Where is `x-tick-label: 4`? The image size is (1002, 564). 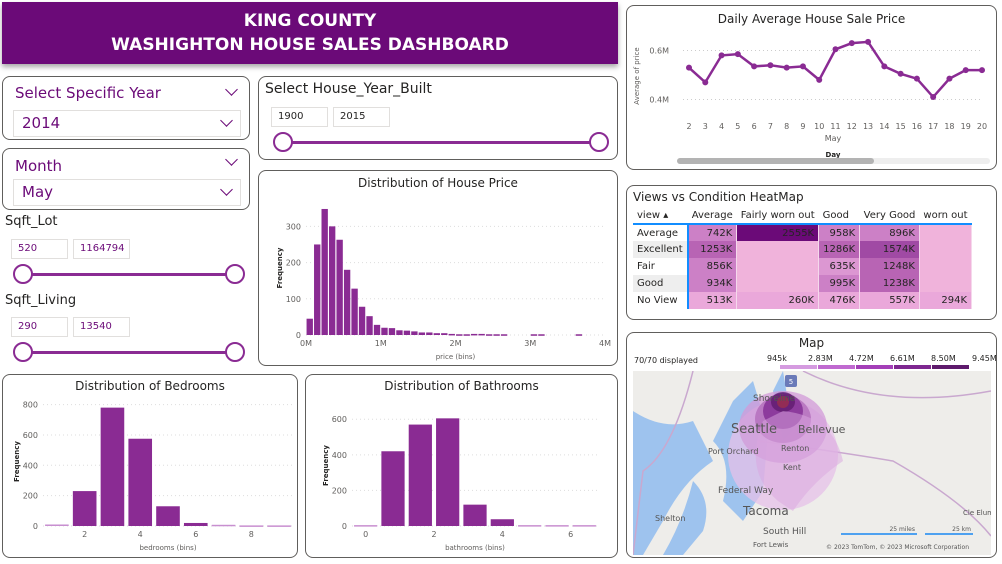 x-tick-label: 4 is located at coordinates (721, 126).